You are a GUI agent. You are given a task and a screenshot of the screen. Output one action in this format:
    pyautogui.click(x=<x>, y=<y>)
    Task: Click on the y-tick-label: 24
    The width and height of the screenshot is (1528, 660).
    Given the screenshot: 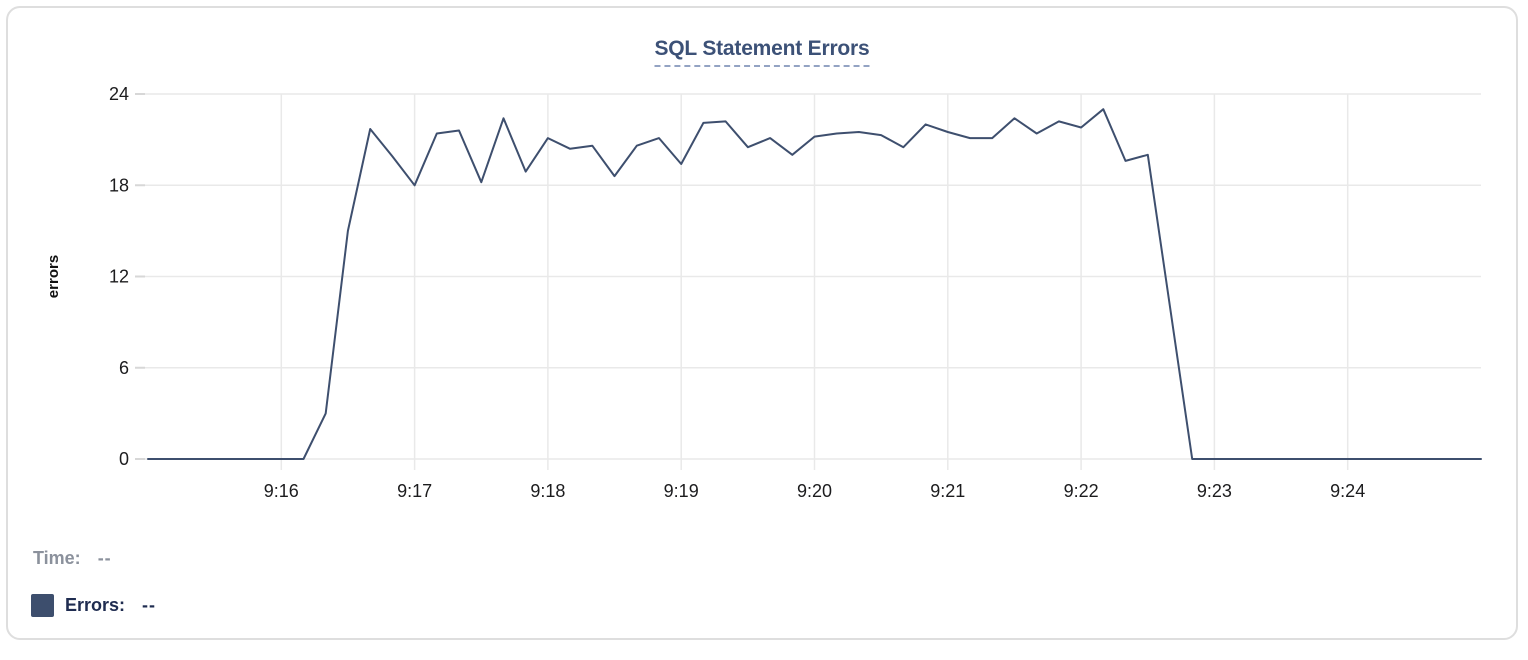 What is the action you would take?
    pyautogui.click(x=119, y=94)
    